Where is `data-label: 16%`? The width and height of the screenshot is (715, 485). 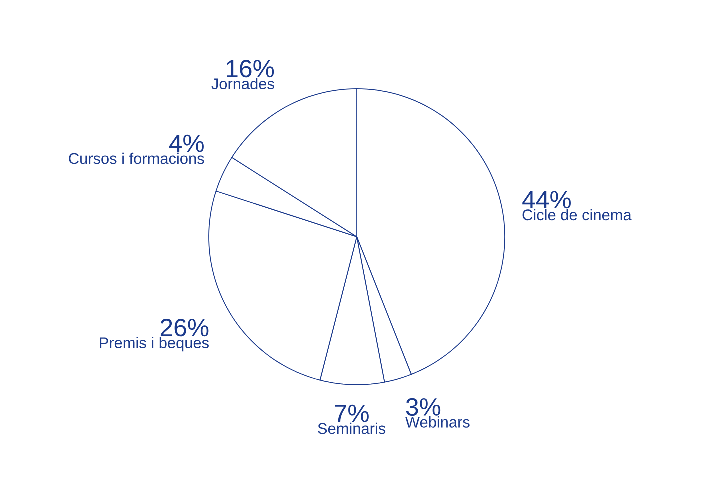 data-label: 16% is located at coordinates (250, 69).